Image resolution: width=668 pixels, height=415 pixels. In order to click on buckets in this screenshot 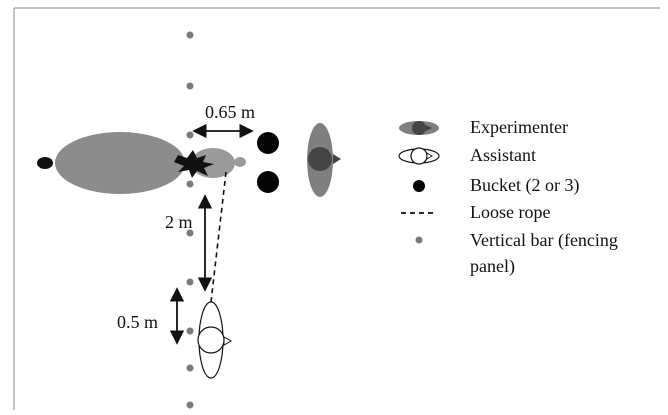, I will do `click(268, 162)`.